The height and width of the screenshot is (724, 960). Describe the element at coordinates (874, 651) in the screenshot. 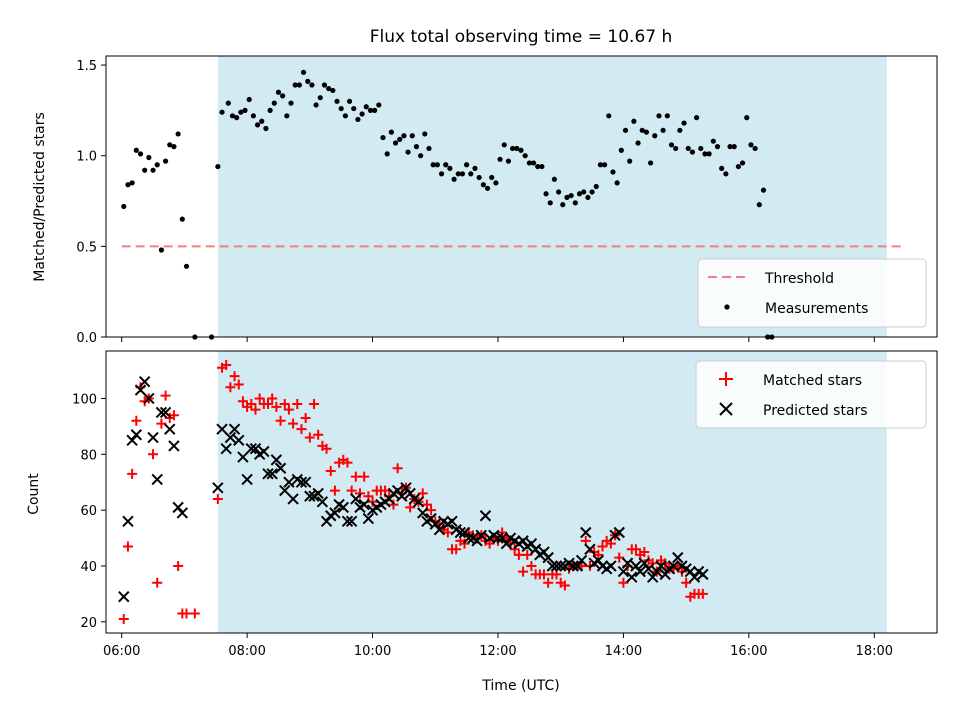

I see `x-tick-label: 18:00` at that location.